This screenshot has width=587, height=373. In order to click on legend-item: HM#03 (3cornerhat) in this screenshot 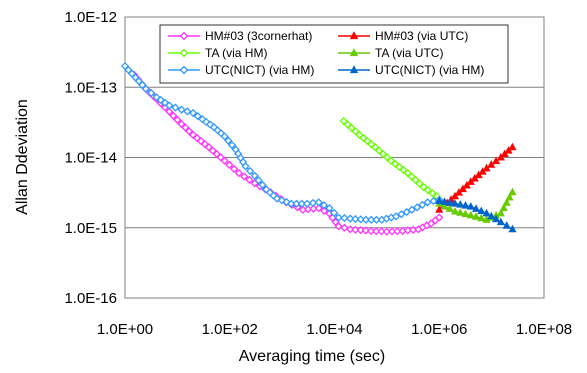, I will do `click(240, 36)`.